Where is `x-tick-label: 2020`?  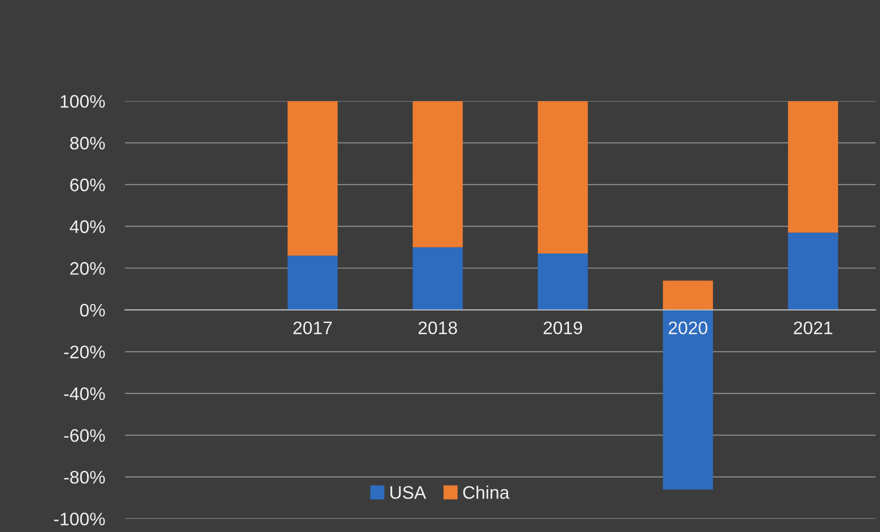
x-tick-label: 2020 is located at coordinates (688, 327).